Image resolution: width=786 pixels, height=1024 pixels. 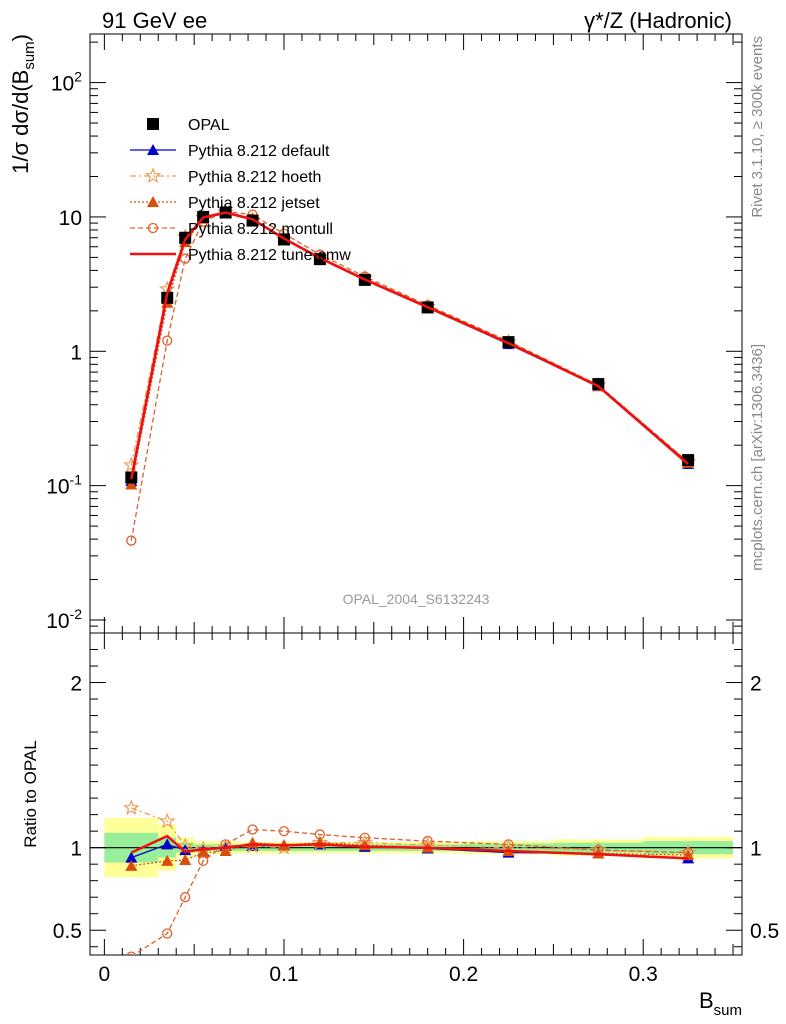 I want to click on ratio-y-tick-label: 0.5, so click(x=67, y=931).